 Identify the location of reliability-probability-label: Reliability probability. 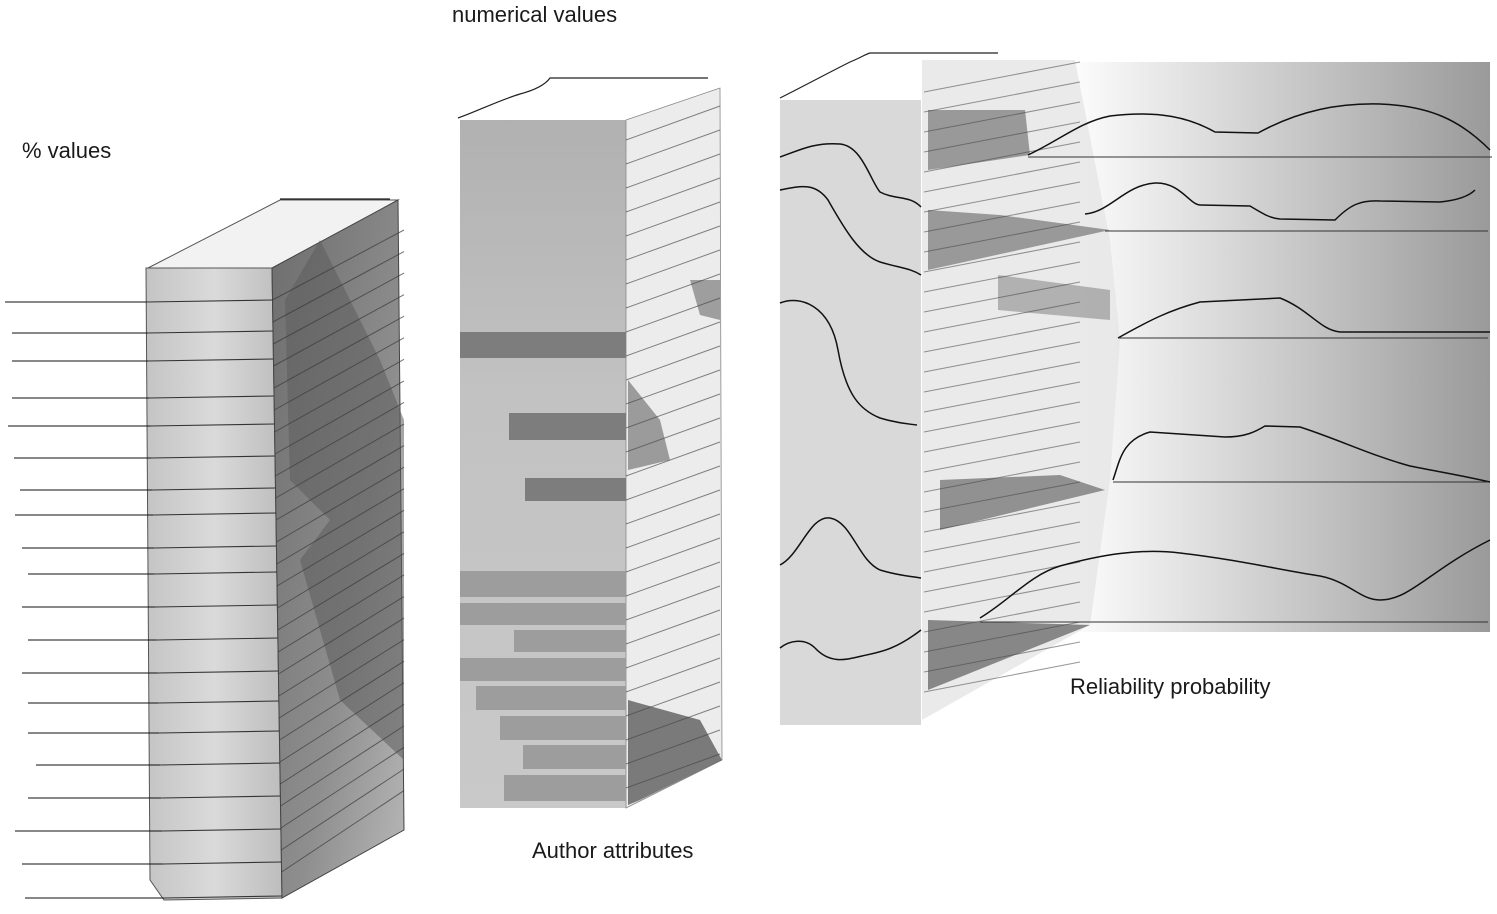
(1170, 686).